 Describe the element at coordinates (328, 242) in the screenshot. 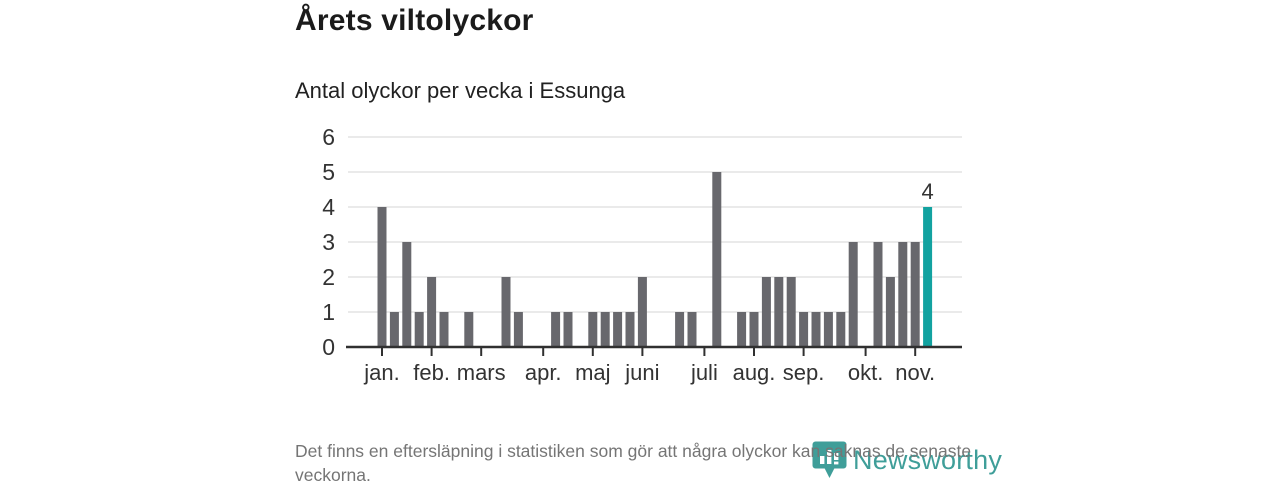

I see `y-axis-tick-label: 3` at that location.